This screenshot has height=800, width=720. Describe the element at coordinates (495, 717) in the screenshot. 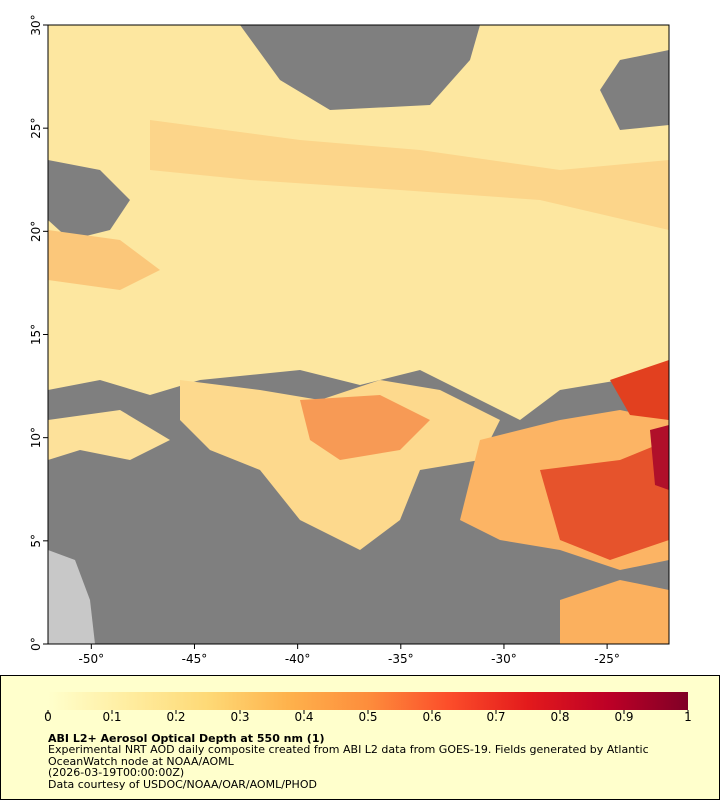

I see `colorbar-tick-label: 0.7` at that location.